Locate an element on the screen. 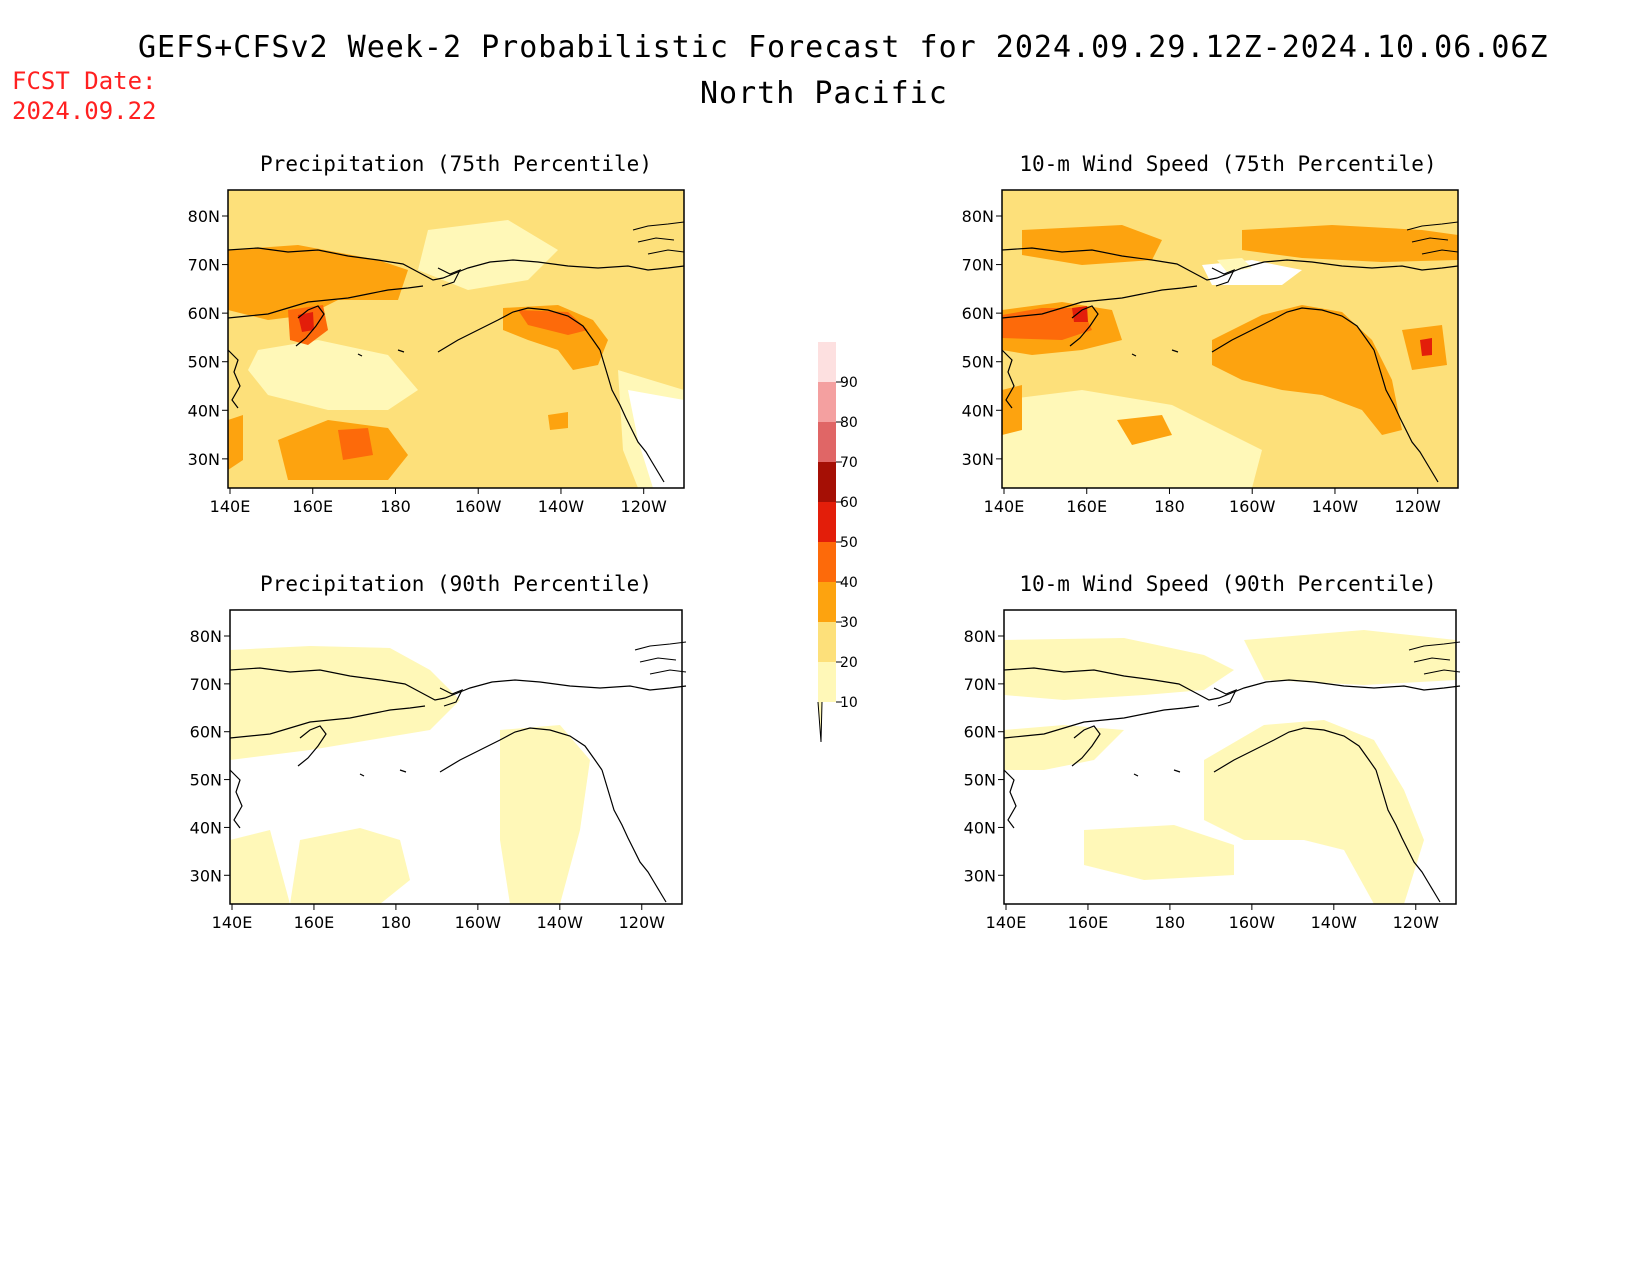 This screenshot has width=1650, height=1275. colorbar-label: 80 is located at coordinates (849, 423).